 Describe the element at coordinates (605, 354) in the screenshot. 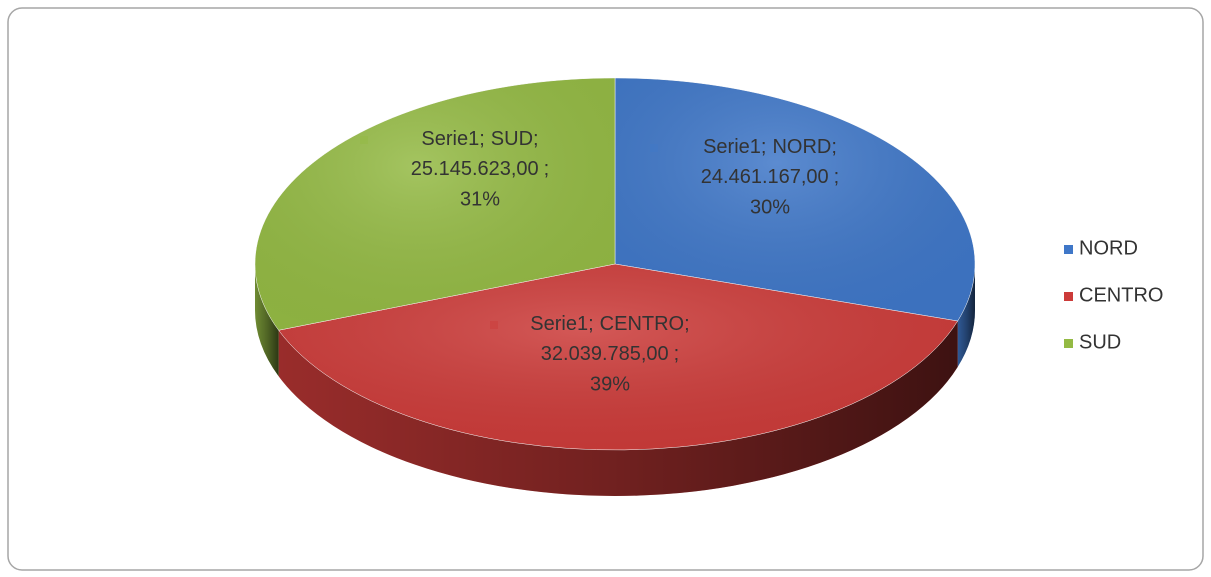

I see `value-label: 32.039.785,00` at that location.